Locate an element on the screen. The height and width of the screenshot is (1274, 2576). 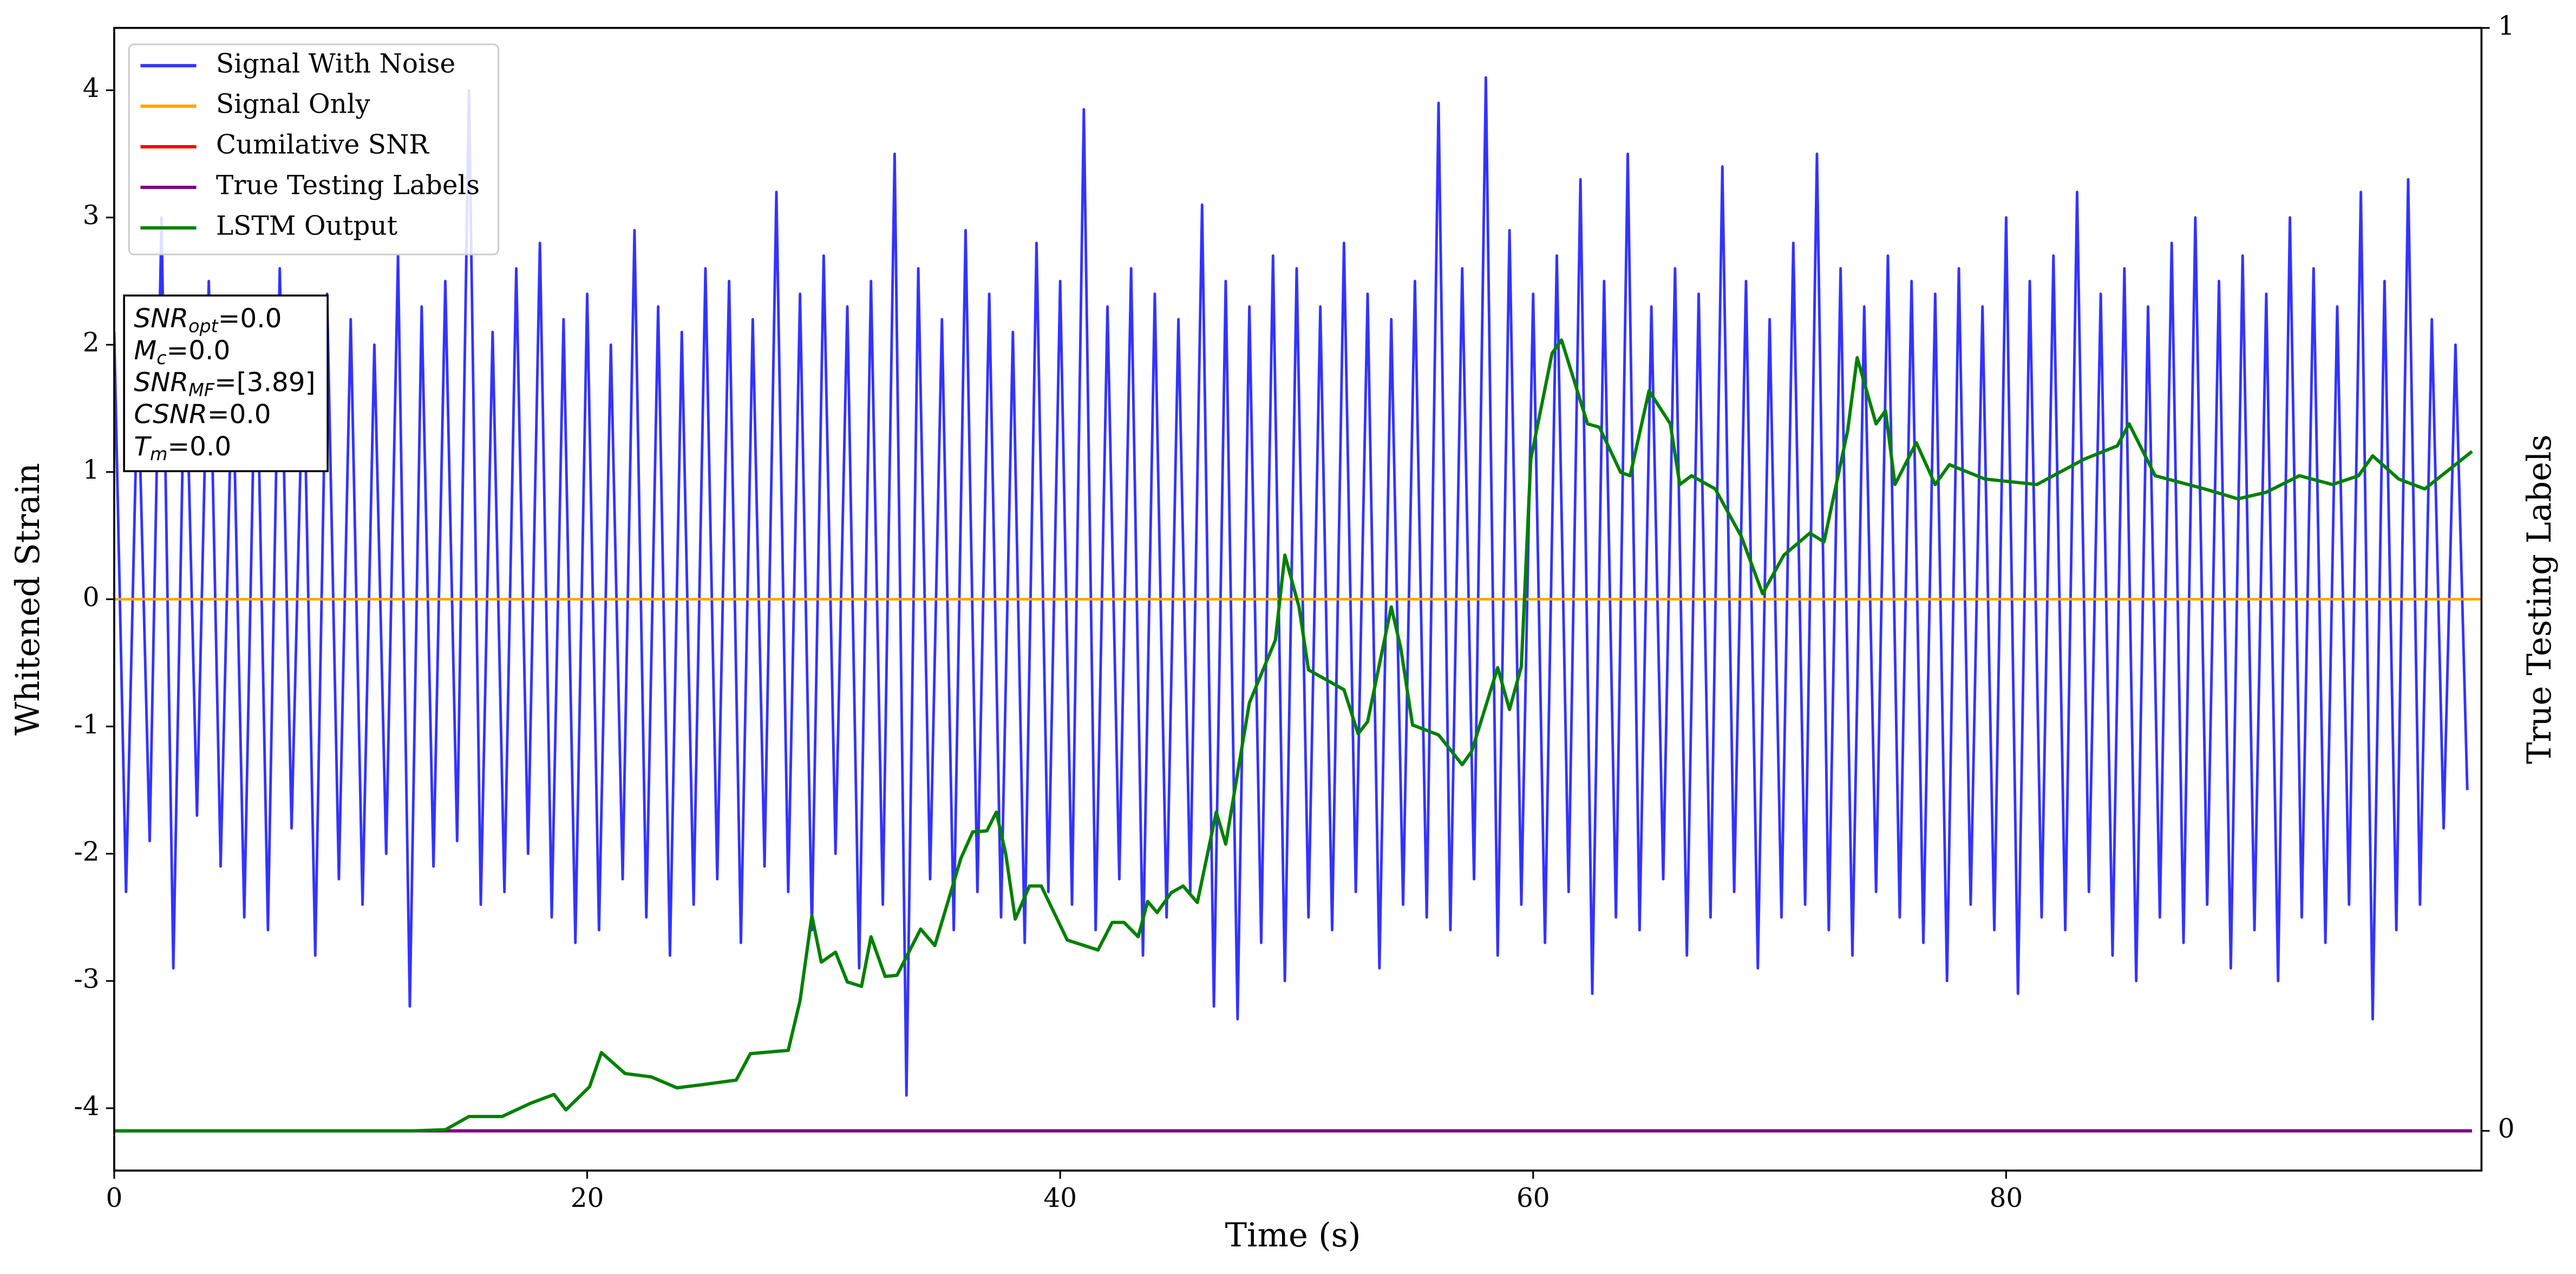
annotation-box is located at coordinates (226, 383).